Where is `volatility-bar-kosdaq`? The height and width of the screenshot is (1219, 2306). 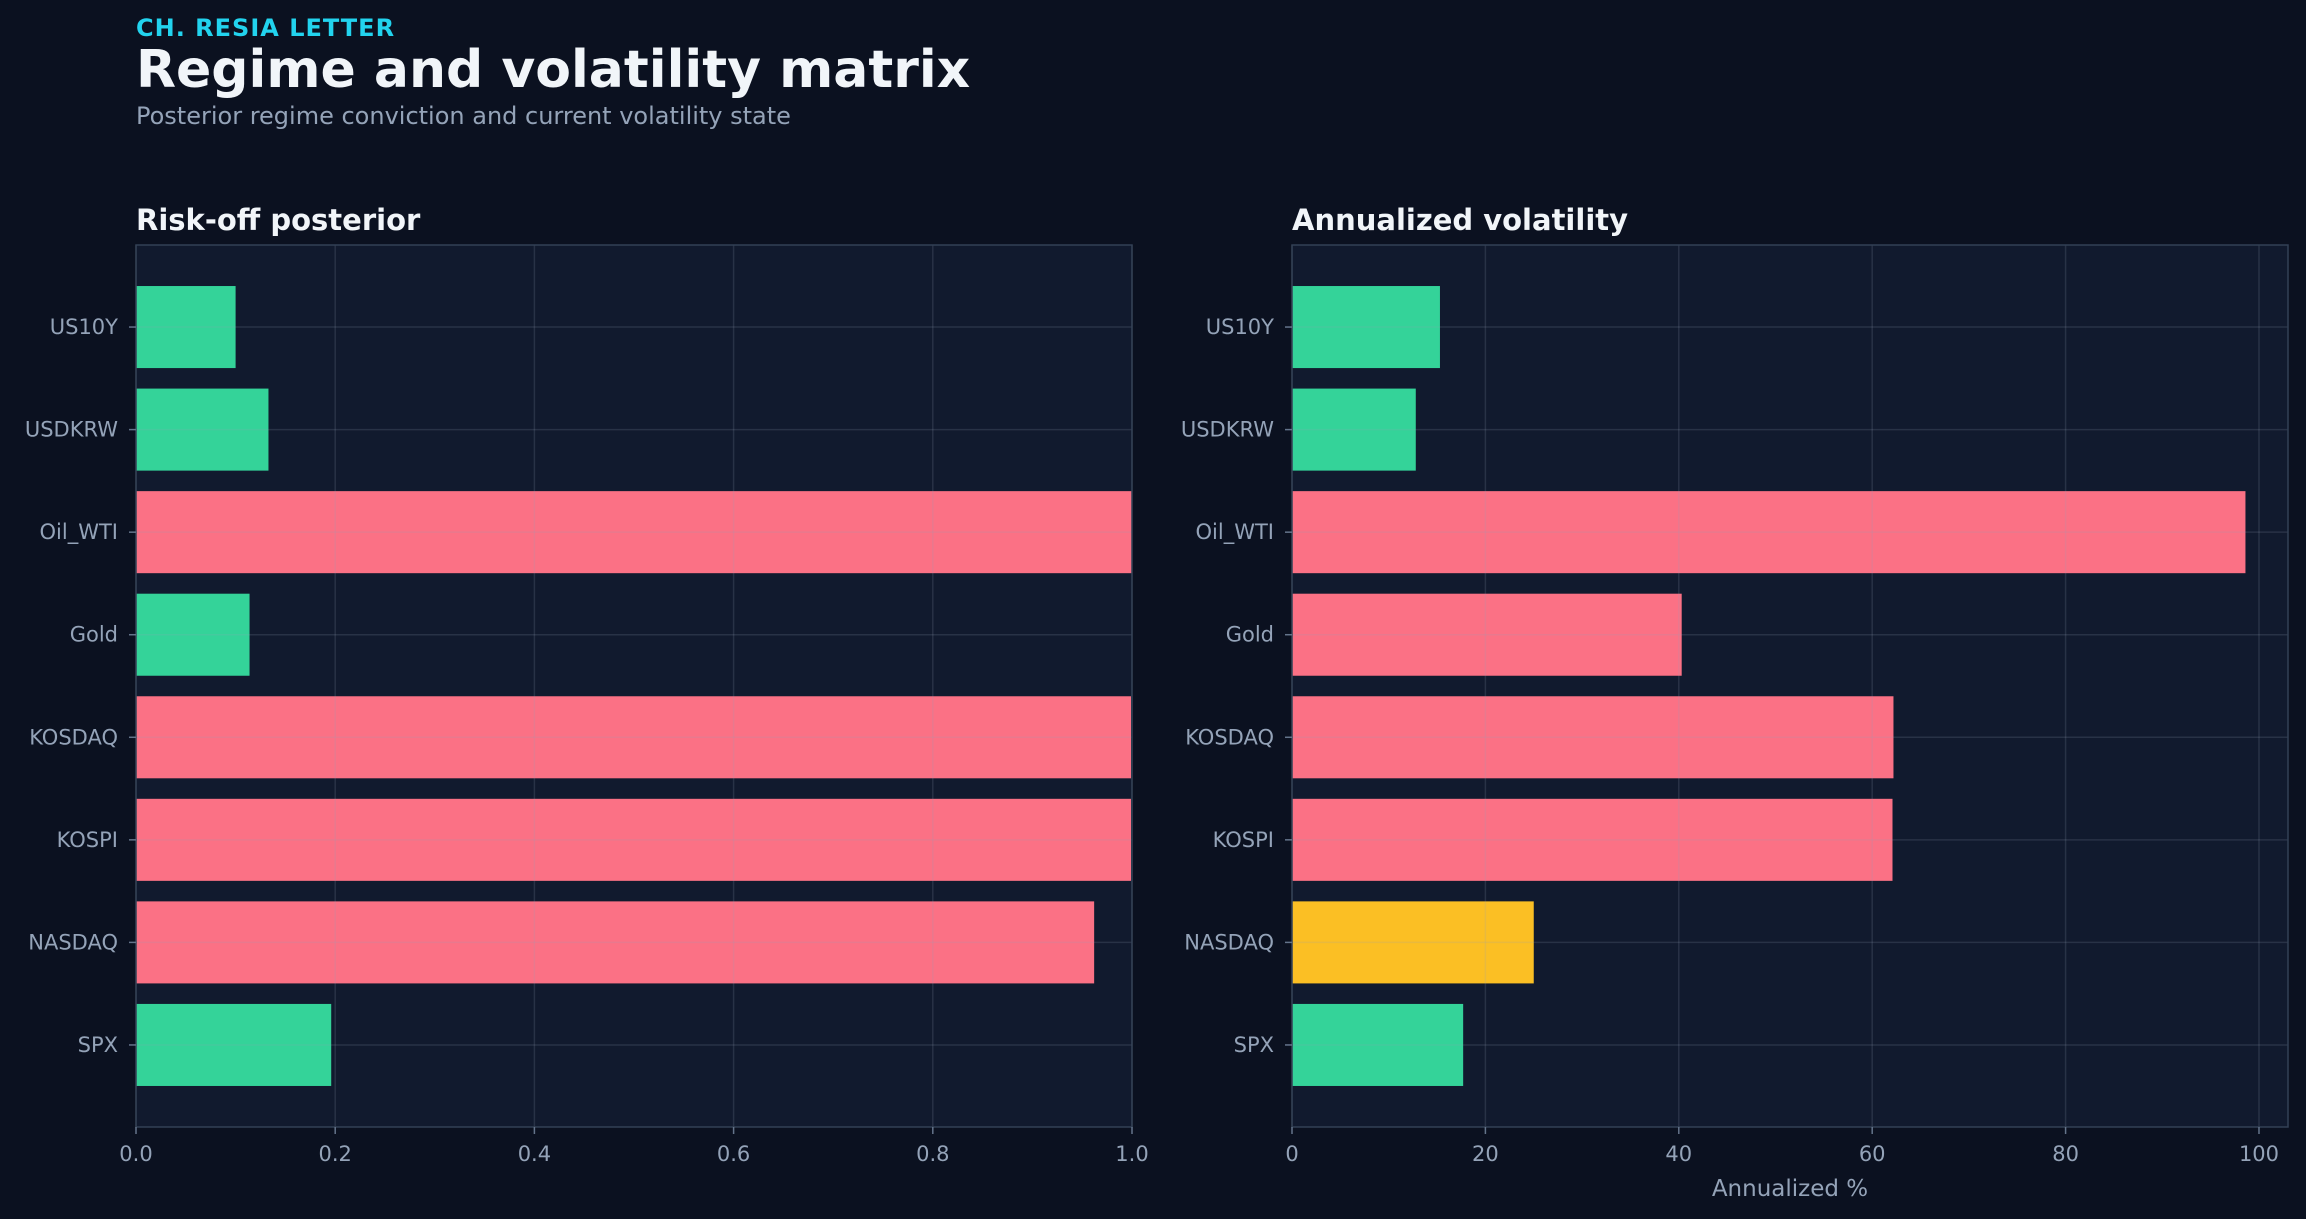
volatility-bar-kosdaq is located at coordinates (1593, 737).